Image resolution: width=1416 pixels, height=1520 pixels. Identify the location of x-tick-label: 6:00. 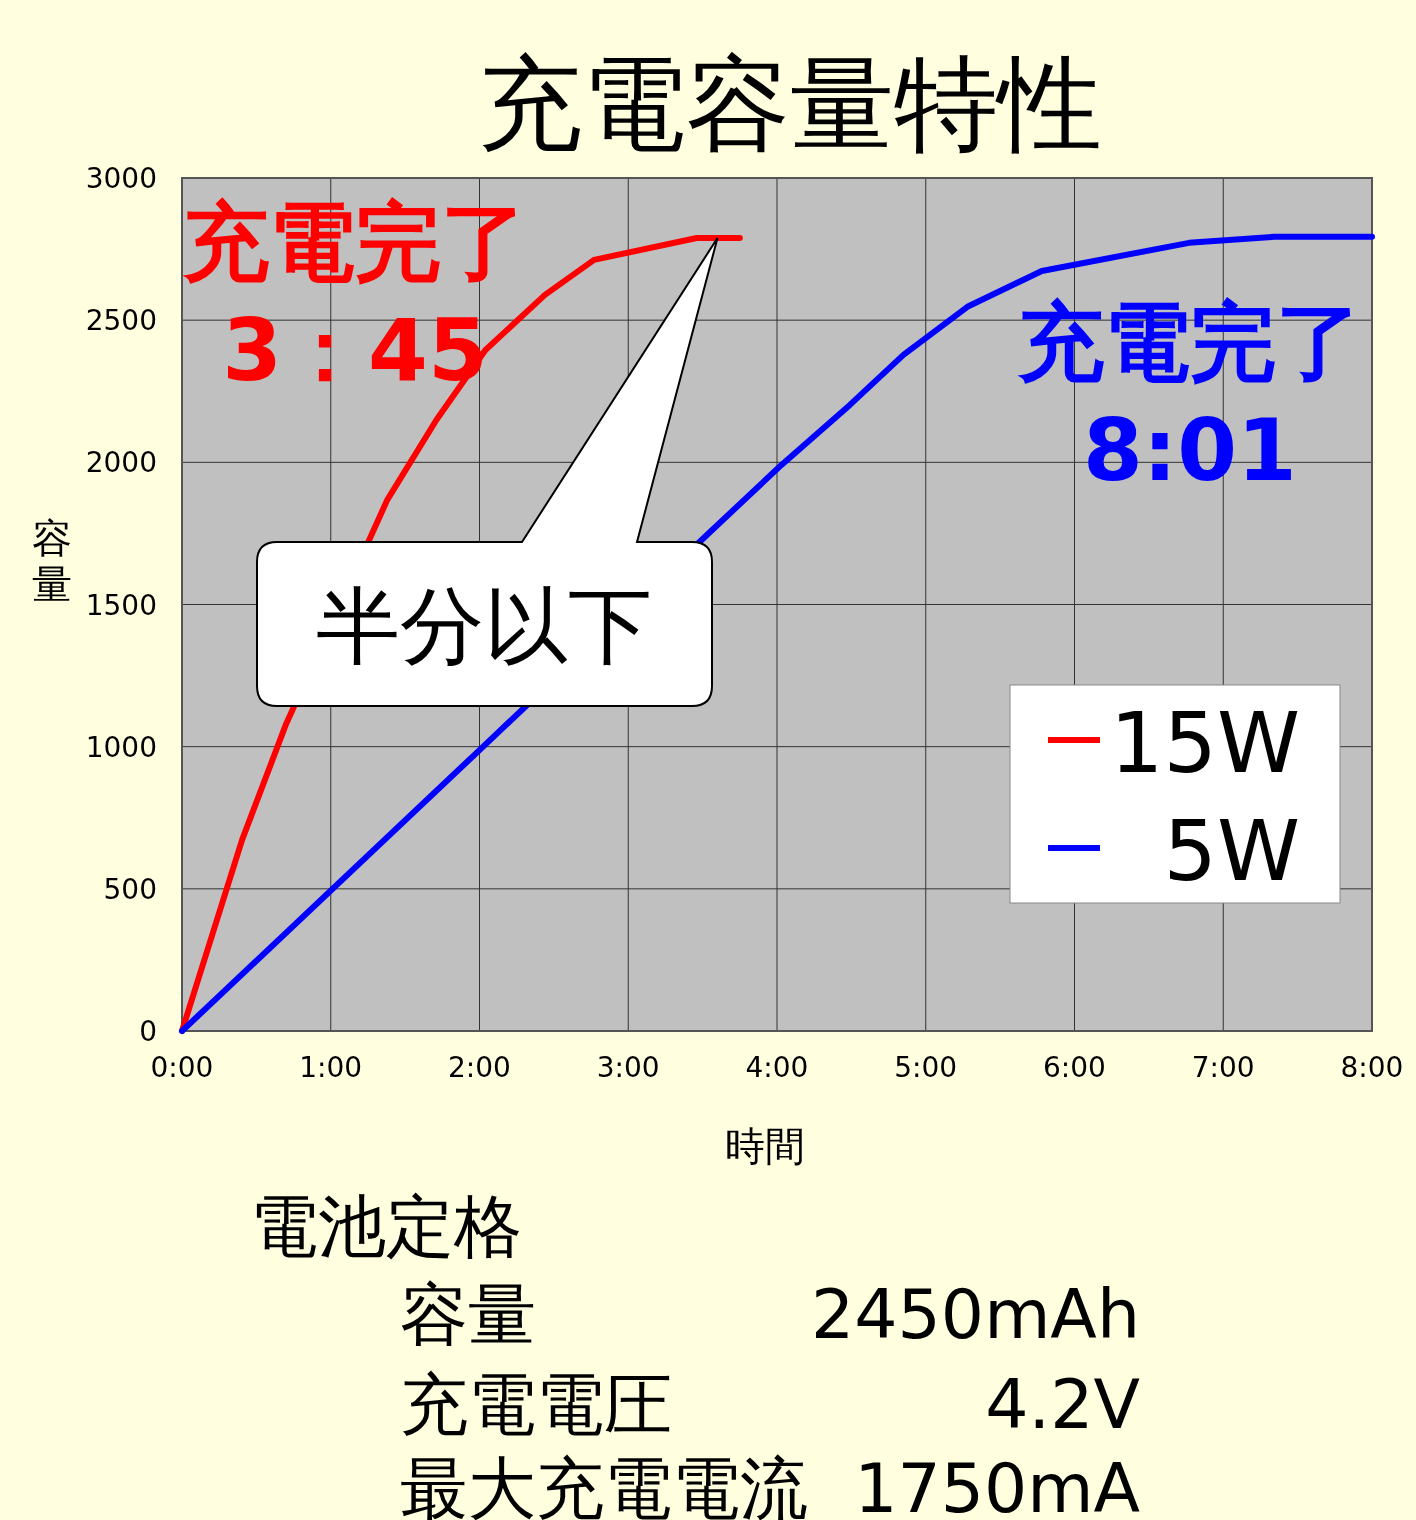
(1074, 1067).